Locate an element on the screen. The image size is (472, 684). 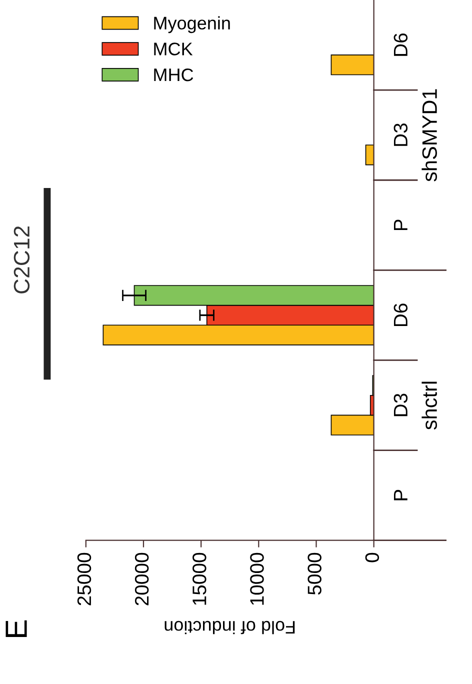
x-tick-label: 20000 is located at coordinates (141, 579).